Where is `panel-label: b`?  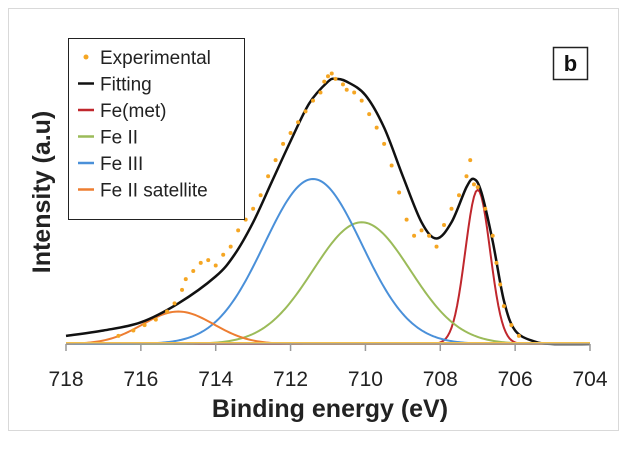 panel-label: b is located at coordinates (570, 63).